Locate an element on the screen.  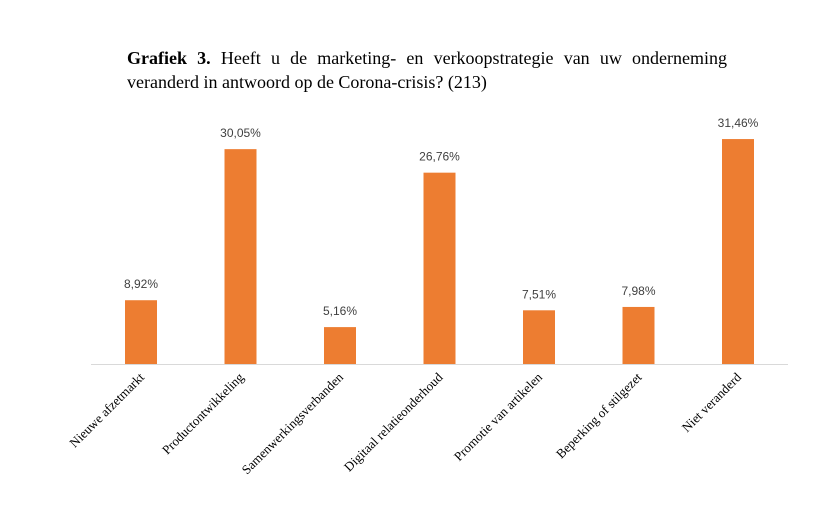
x-tick-label: Nieuwe afzetmarkt is located at coordinates (106, 409).